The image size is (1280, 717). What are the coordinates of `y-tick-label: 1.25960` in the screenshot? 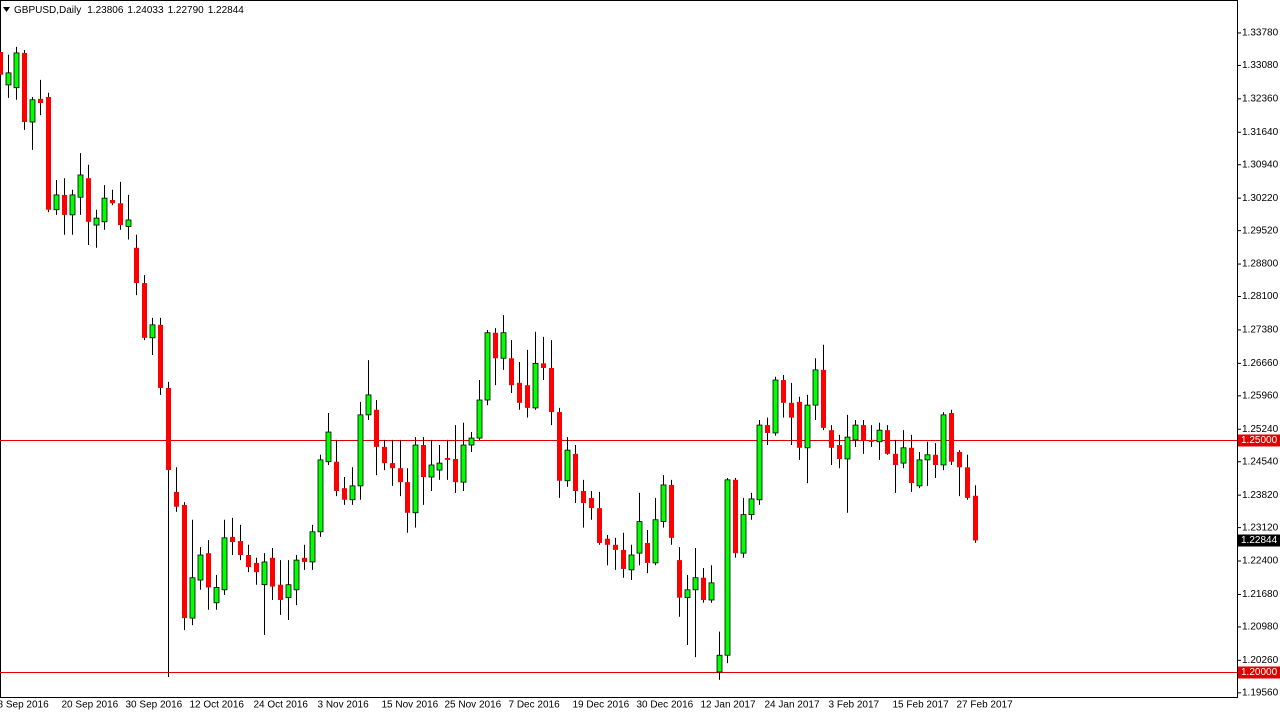 It's located at (1260, 395).